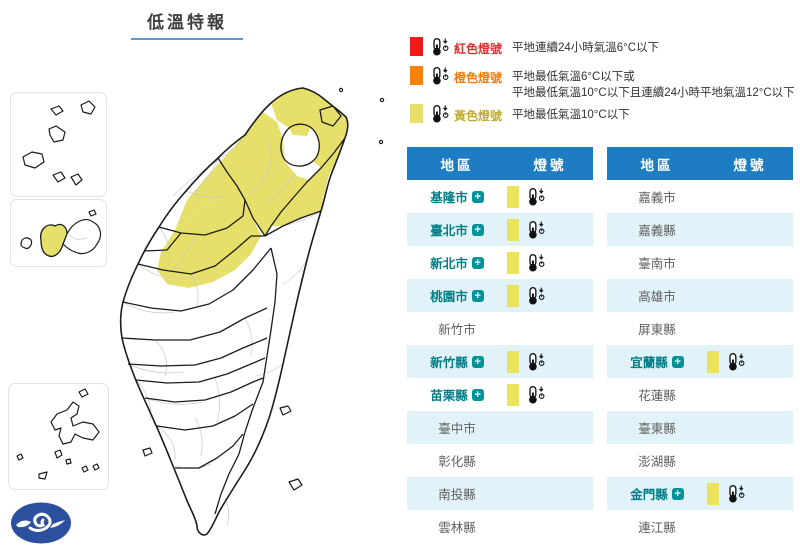  Describe the element at coordinates (449, 396) in the screenshot. I see `region-name: 苗栗縣` at that location.